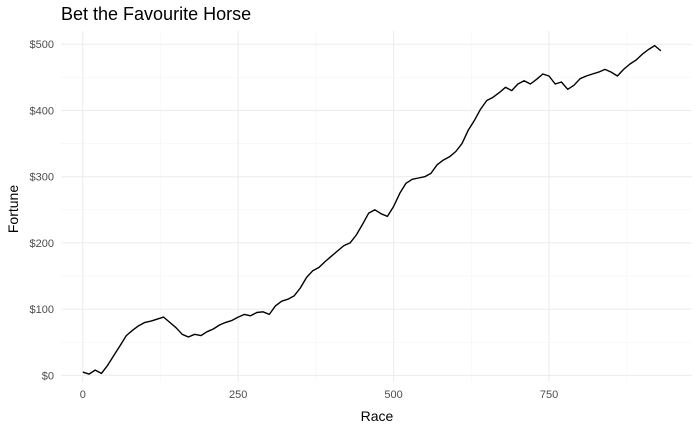 This screenshot has height=432, width=700. What do you see at coordinates (42, 45) in the screenshot?
I see `y-tick-label: $500` at bounding box center [42, 45].